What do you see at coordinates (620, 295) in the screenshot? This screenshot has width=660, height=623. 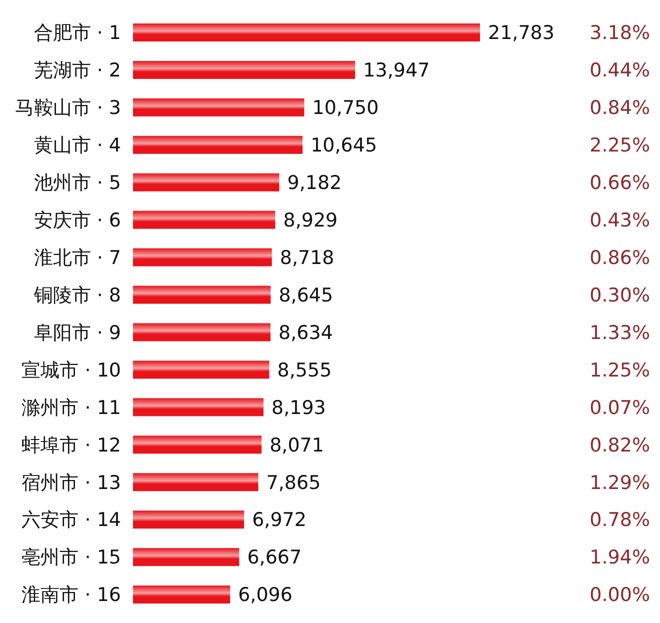 I see `text: 0.30%` at bounding box center [620, 295].